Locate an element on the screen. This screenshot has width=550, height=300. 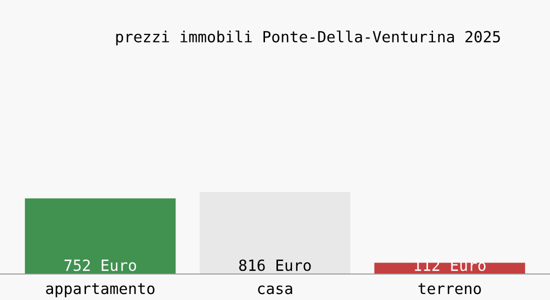
x-tick-label: appartamento is located at coordinates (100, 290).